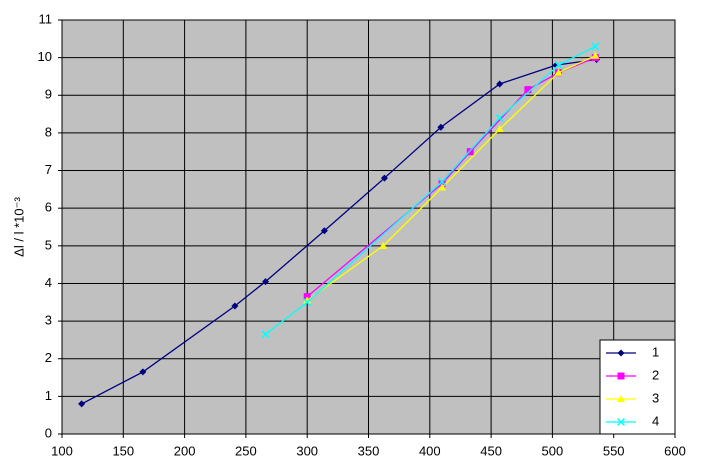 The height and width of the screenshot is (467, 720). What do you see at coordinates (637, 387) in the screenshot?
I see `legend-box` at bounding box center [637, 387].